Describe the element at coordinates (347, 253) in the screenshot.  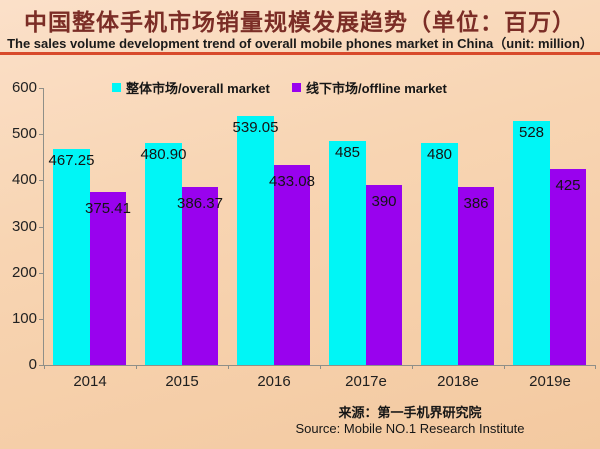
I see `bar-overall-2017e` at that location.